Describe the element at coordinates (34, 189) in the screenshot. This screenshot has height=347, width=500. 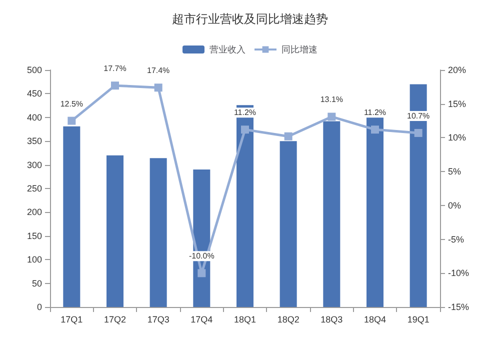
I see `y-tick-label: 250` at that location.